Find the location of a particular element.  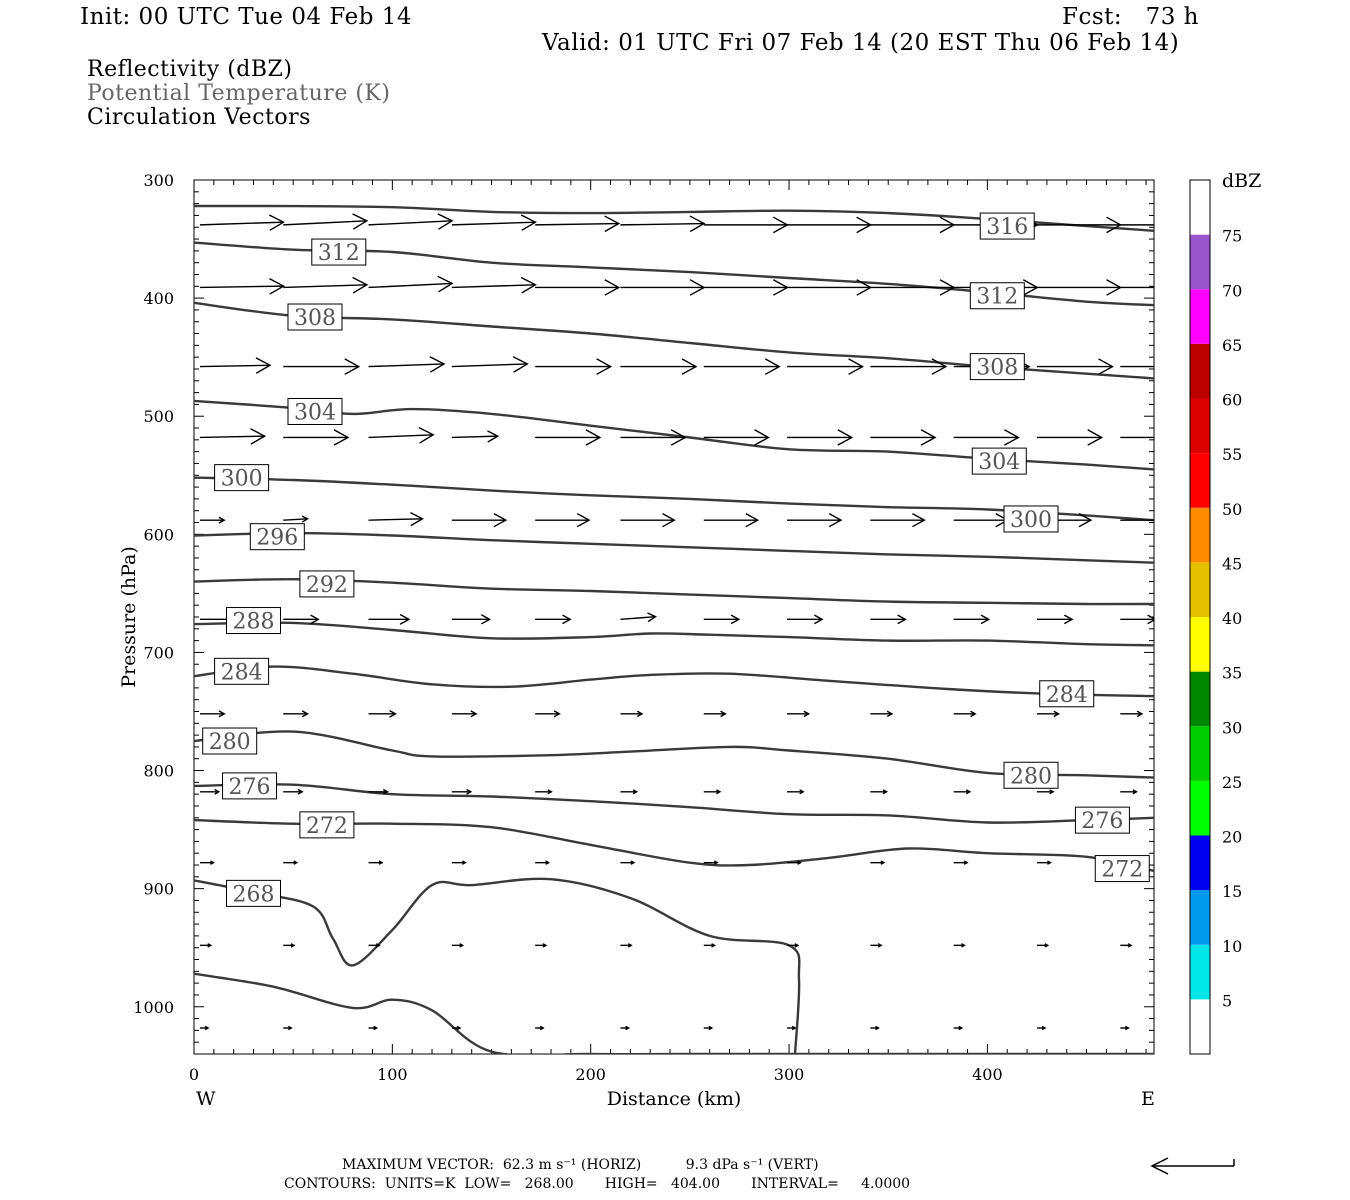

y-tick-label: 700 is located at coordinates (158, 652).